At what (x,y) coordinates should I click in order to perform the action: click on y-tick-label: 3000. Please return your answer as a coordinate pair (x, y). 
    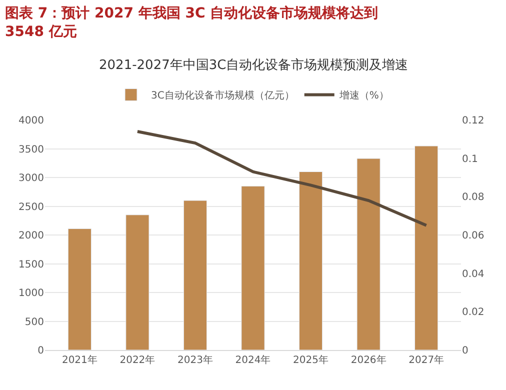
    Looking at the image, I should click on (31, 178).